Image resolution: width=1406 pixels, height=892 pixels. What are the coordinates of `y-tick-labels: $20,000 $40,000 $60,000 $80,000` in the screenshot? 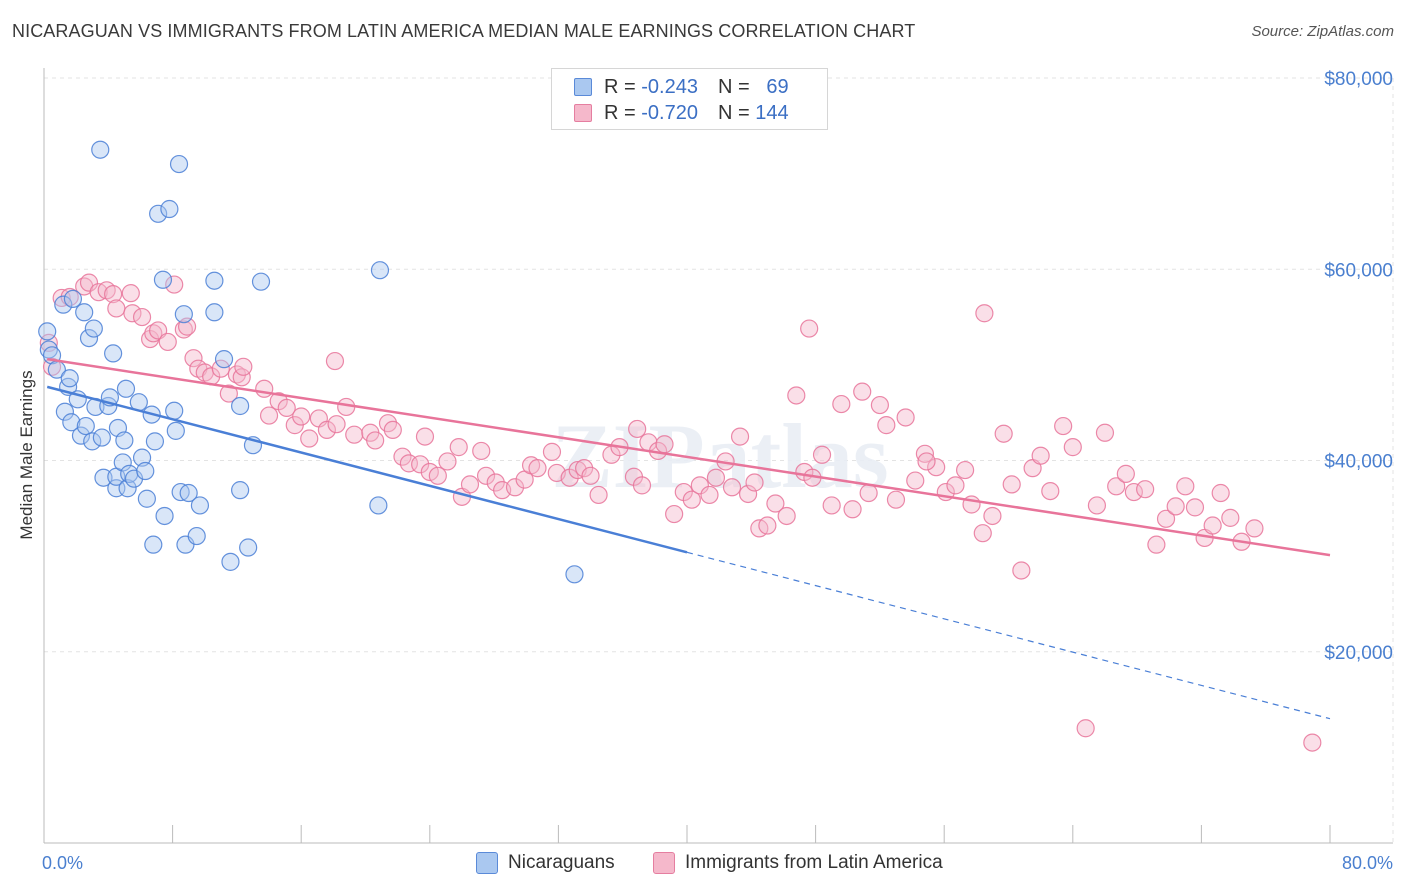 It's located at (1358, 366).